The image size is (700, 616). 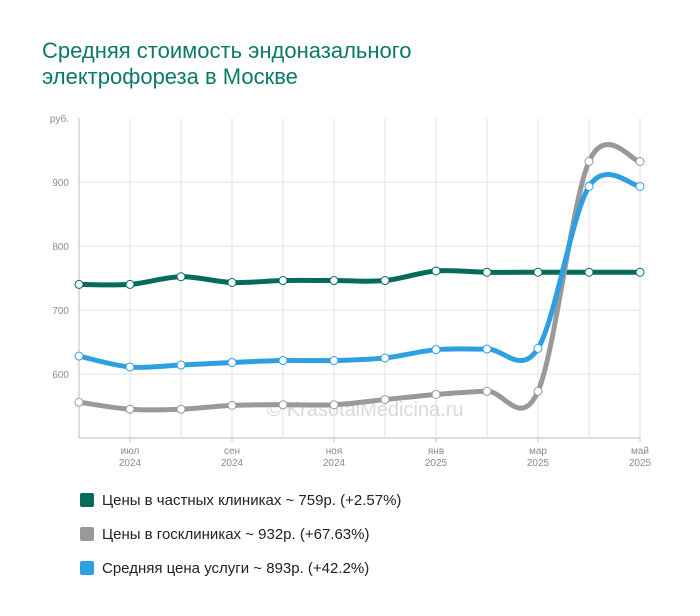 I want to click on legend-item-average: Средняя цена услуги ~ 893р. (+42.2%), so click(x=240, y=568).